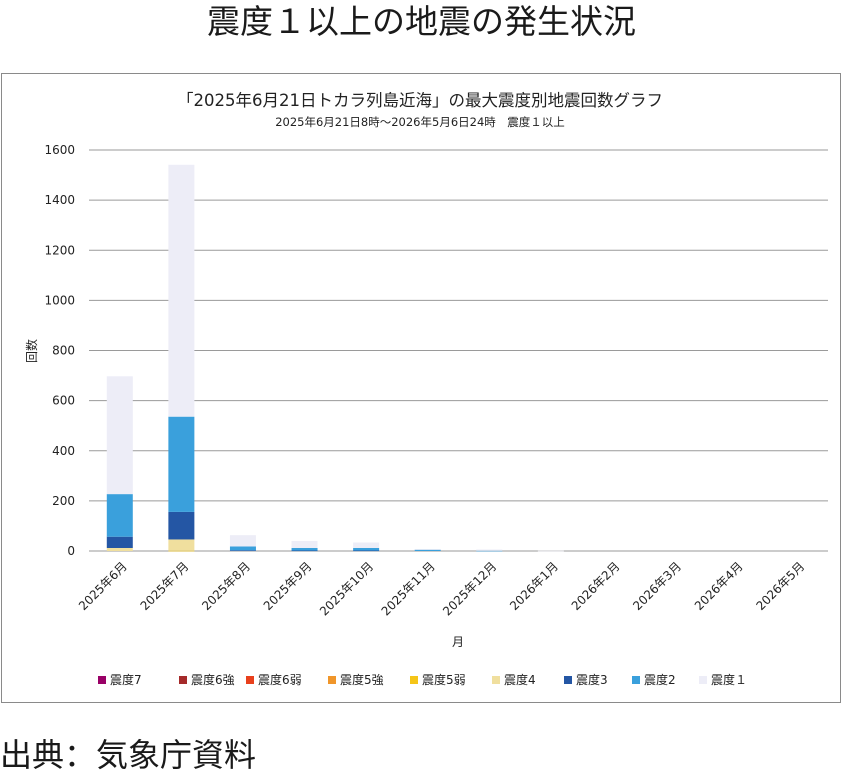 The height and width of the screenshot is (775, 843). What do you see at coordinates (71, 551) in the screenshot?
I see `y-tick-label: 0` at bounding box center [71, 551].